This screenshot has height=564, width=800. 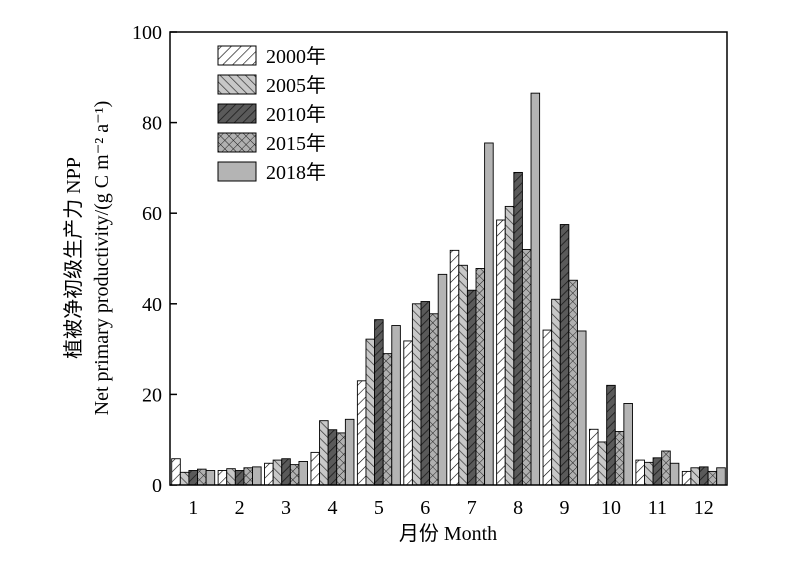 I want to click on bar-2000年-month-3, so click(x=269, y=474).